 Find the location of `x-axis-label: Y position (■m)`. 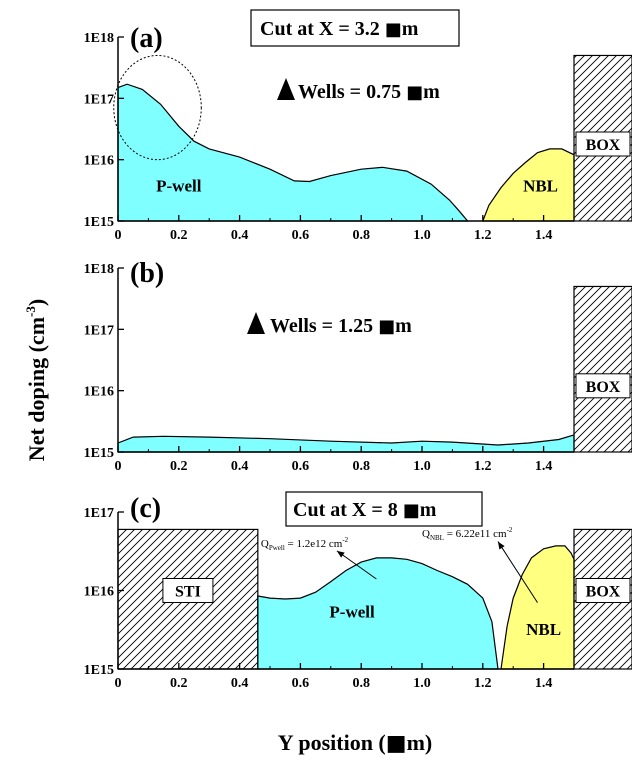

x-axis-label: Y position (■m) is located at coordinates (355, 743).